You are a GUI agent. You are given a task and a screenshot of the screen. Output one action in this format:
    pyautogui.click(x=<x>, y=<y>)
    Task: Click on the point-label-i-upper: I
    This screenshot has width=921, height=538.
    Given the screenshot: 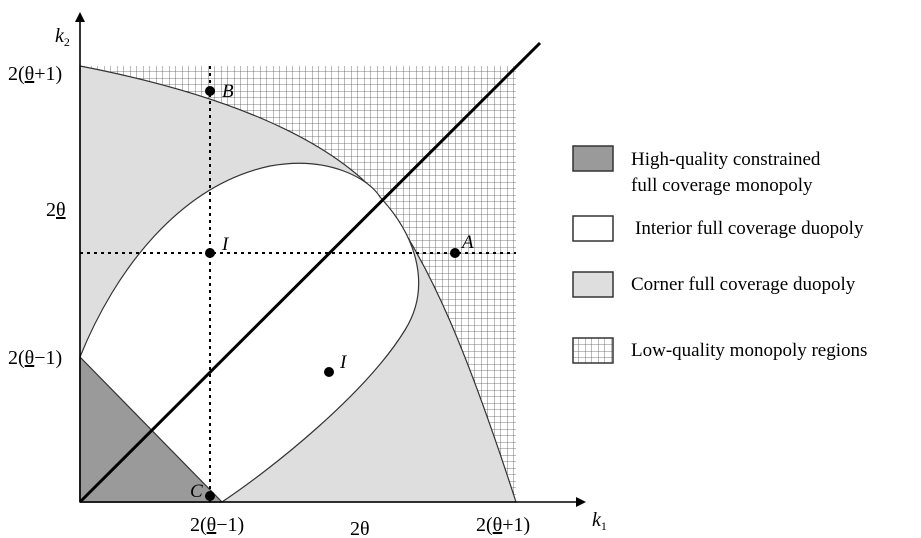 What is the action you would take?
    pyautogui.click(x=225, y=244)
    